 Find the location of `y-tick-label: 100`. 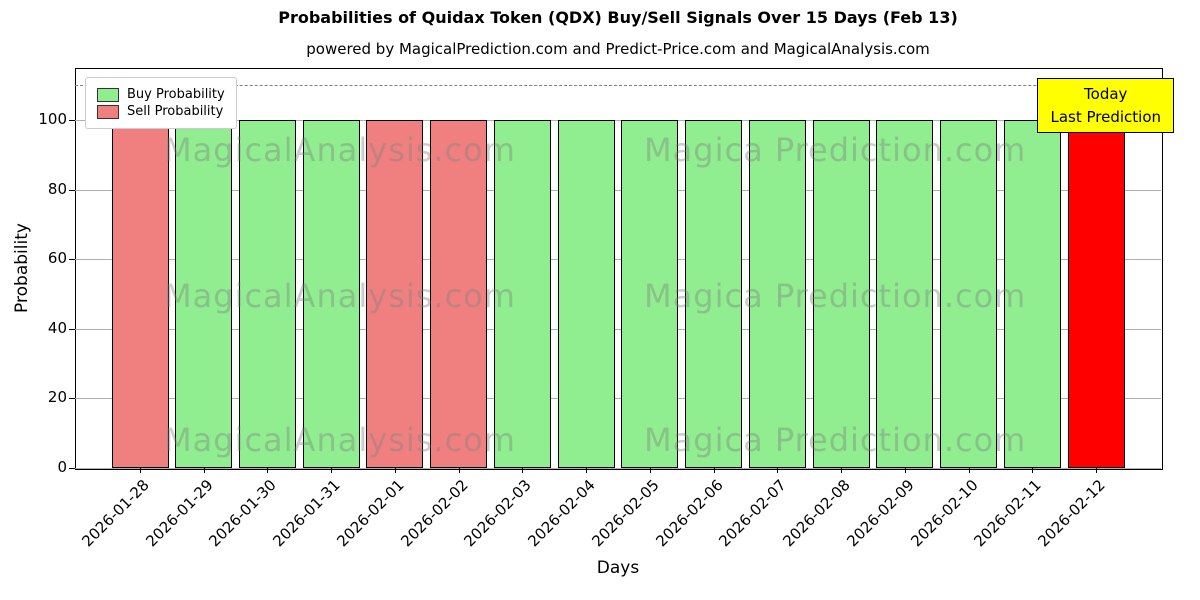

y-tick-label: 100 is located at coordinates (52, 119).